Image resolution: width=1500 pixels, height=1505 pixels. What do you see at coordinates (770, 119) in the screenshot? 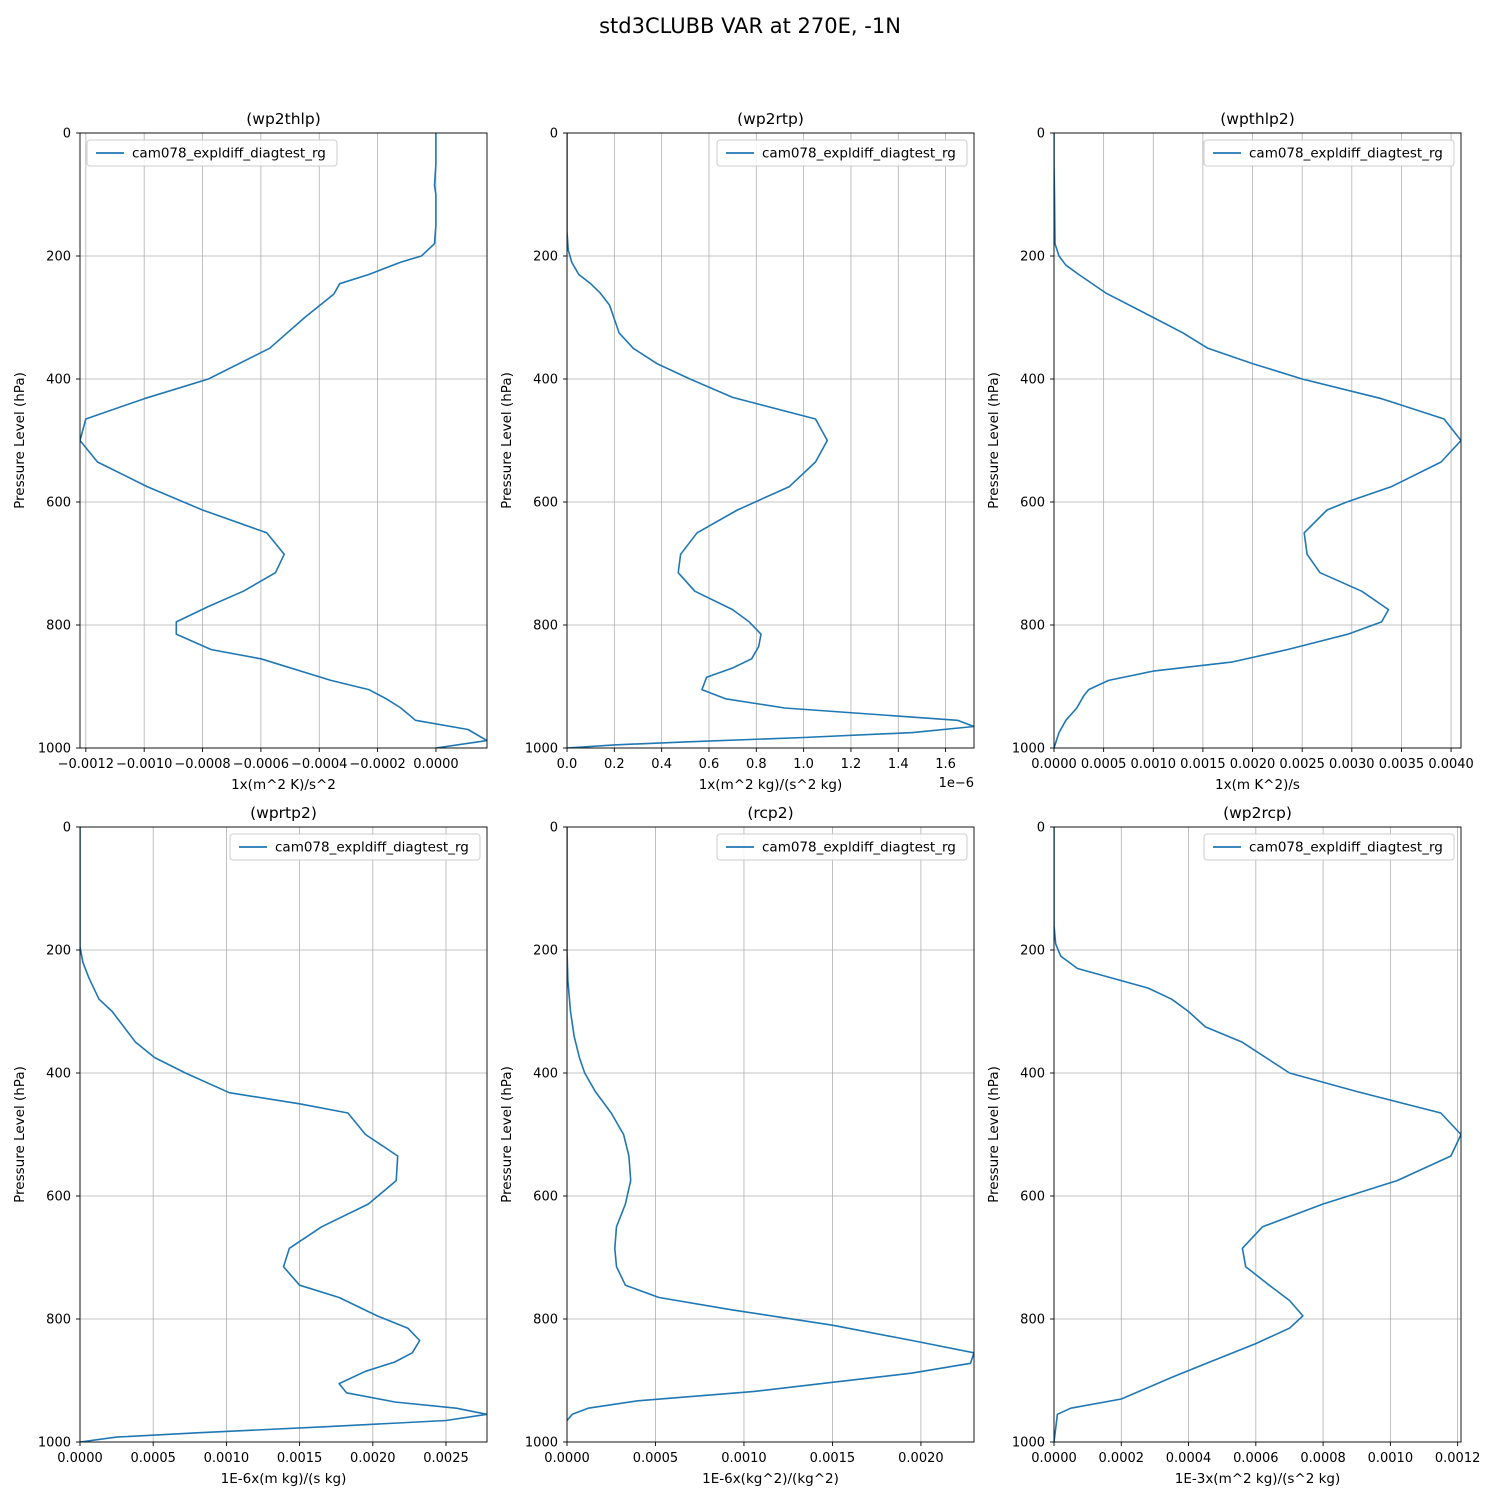
I see `subplot-title: (wp2rtp)` at bounding box center [770, 119].